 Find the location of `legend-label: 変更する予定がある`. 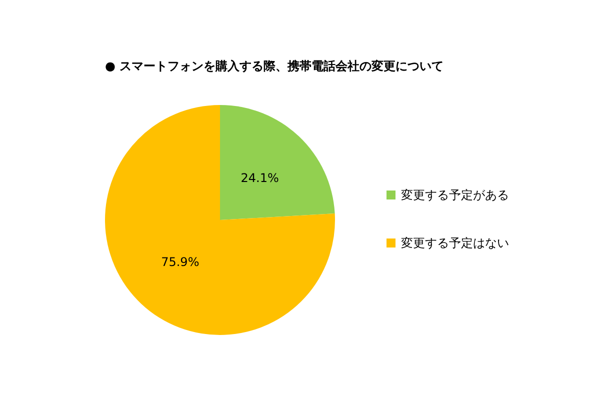

legend-label: 変更する予定がある is located at coordinates (455, 195).